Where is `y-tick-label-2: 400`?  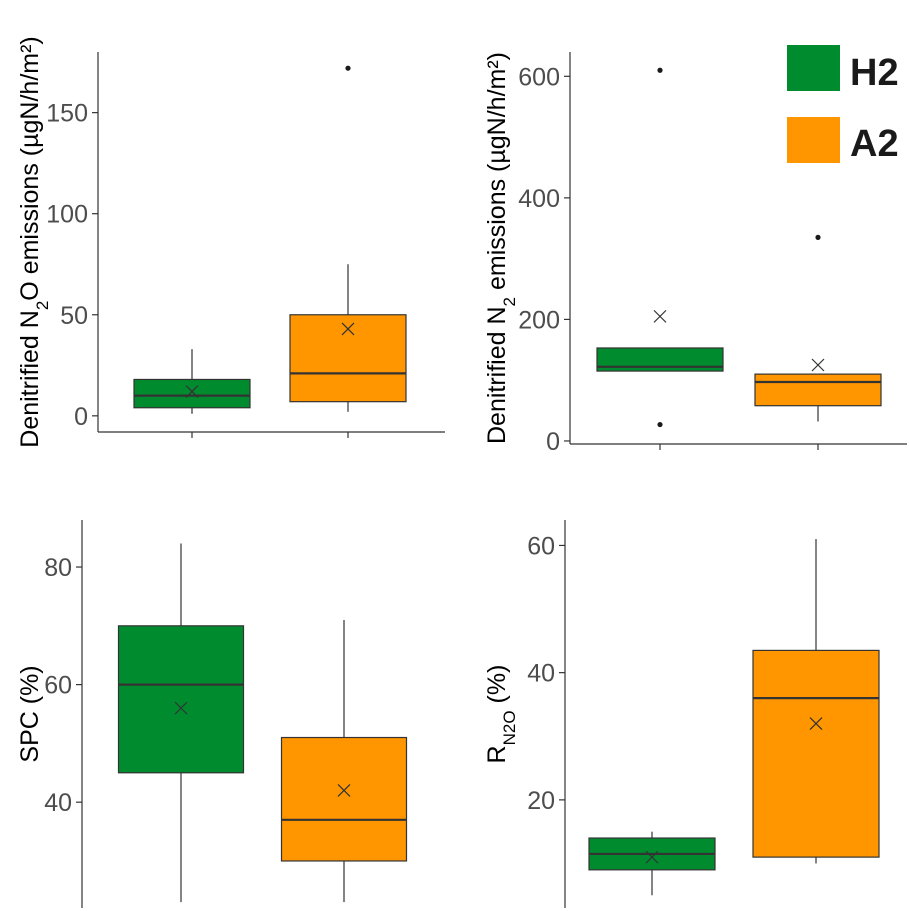 y-tick-label-2: 400 is located at coordinates (539, 199).